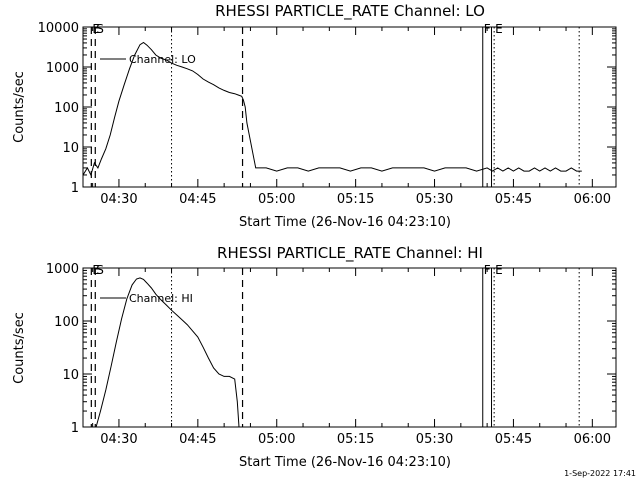 The width and height of the screenshot is (640, 480). What do you see at coordinates (350, 11) in the screenshot?
I see `panel-lo-title: RHESSI PARTICLE_RATE Channel: LO` at bounding box center [350, 11].